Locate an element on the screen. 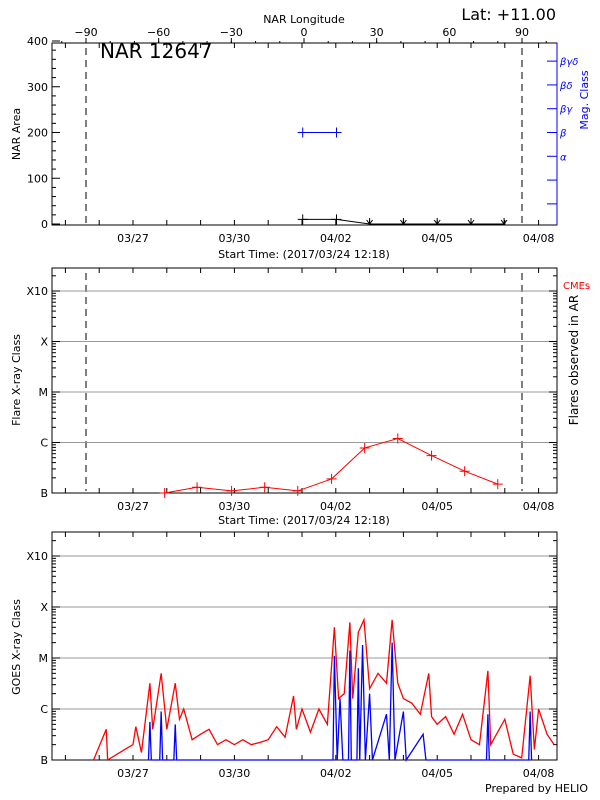 The width and height of the screenshot is (600, 800). footer-credit: Prepared by HELIO is located at coordinates (536, 788).